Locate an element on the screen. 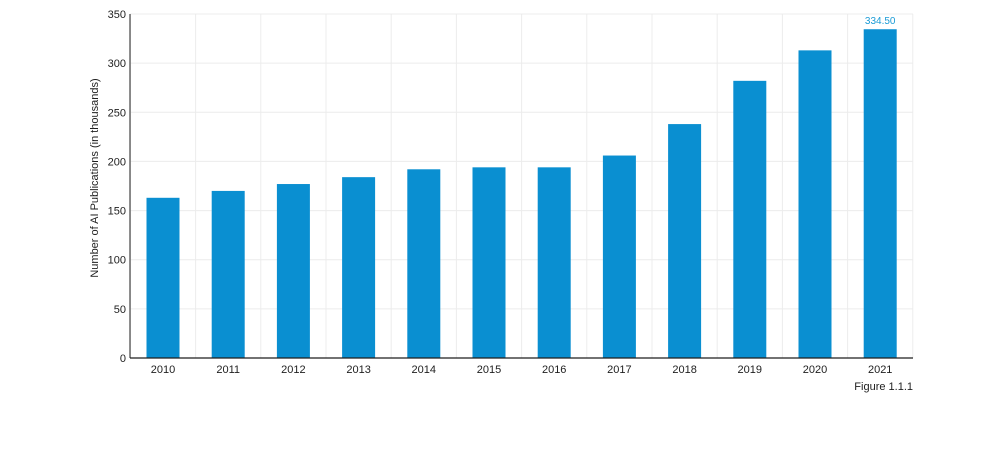  y-axis-title: Number of AI Publications (in thousands) is located at coordinates (95, 177).